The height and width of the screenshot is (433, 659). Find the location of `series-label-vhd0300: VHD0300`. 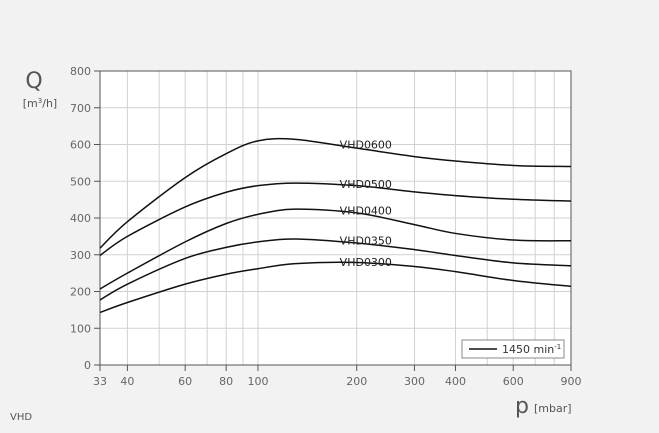

series-label-vhd0300: VHD0300 is located at coordinates (366, 262).